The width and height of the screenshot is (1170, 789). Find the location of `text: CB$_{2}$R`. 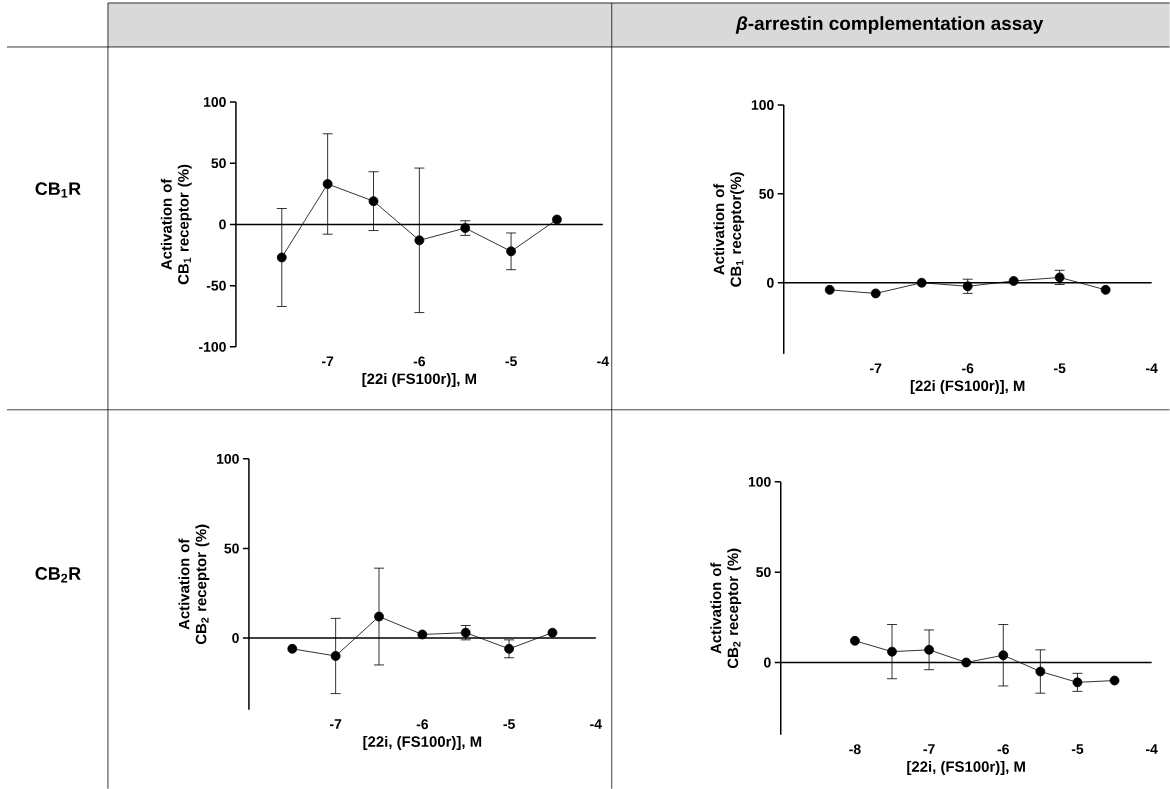

text: CB$_{2}$R is located at coordinates (58, 575).